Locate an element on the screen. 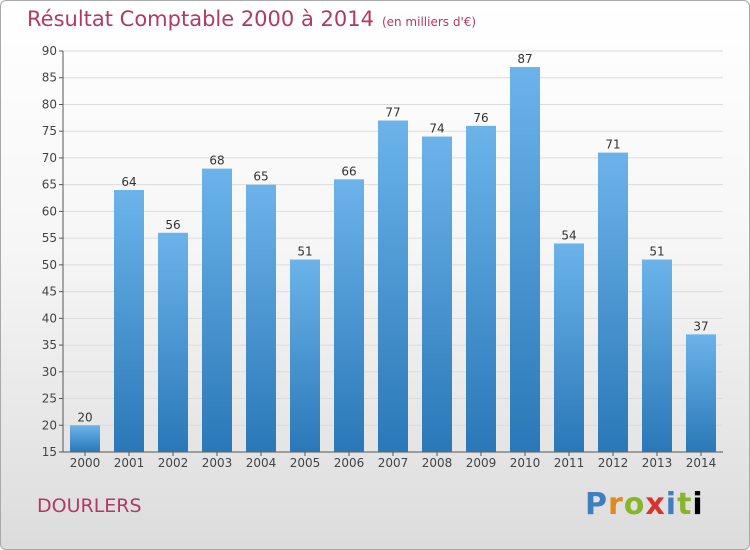 Image resolution: width=750 pixels, height=550 pixels. x-tick-label: 2003 is located at coordinates (217, 463).